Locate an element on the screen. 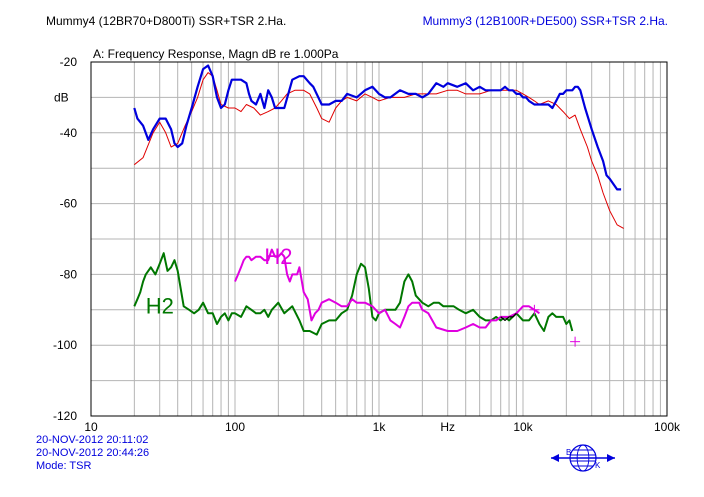 The image size is (704, 497). x-tick-label: 10k is located at coordinates (523, 427).